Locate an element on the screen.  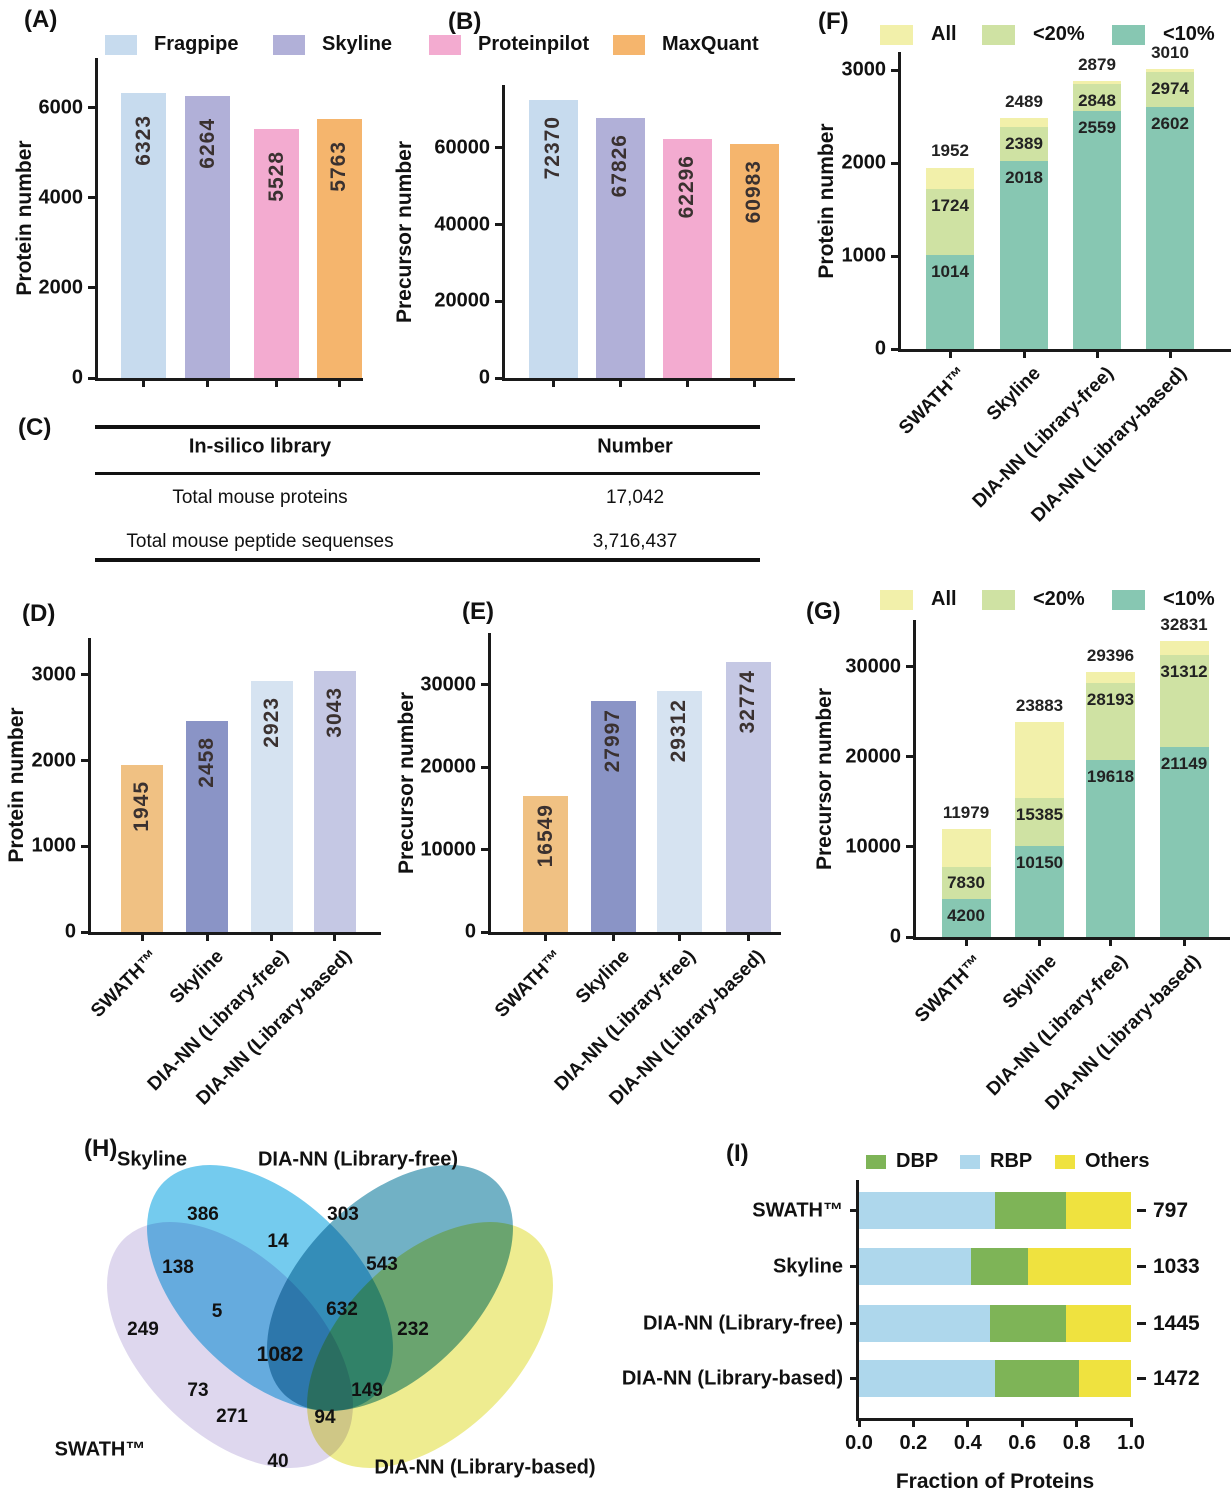
bar-E-SWATH™: 16549 is located at coordinates (545, 863).